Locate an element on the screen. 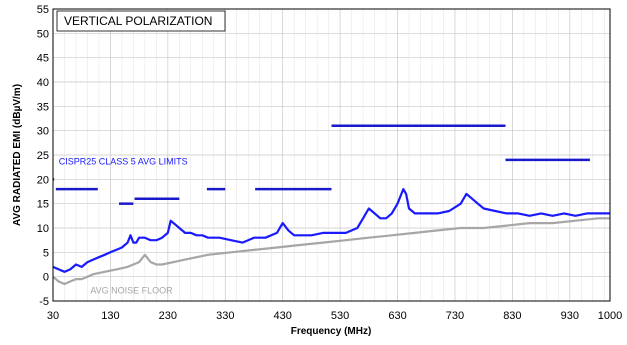 This screenshot has height=345, width=627. x-tick-label: 830 is located at coordinates (512, 316).